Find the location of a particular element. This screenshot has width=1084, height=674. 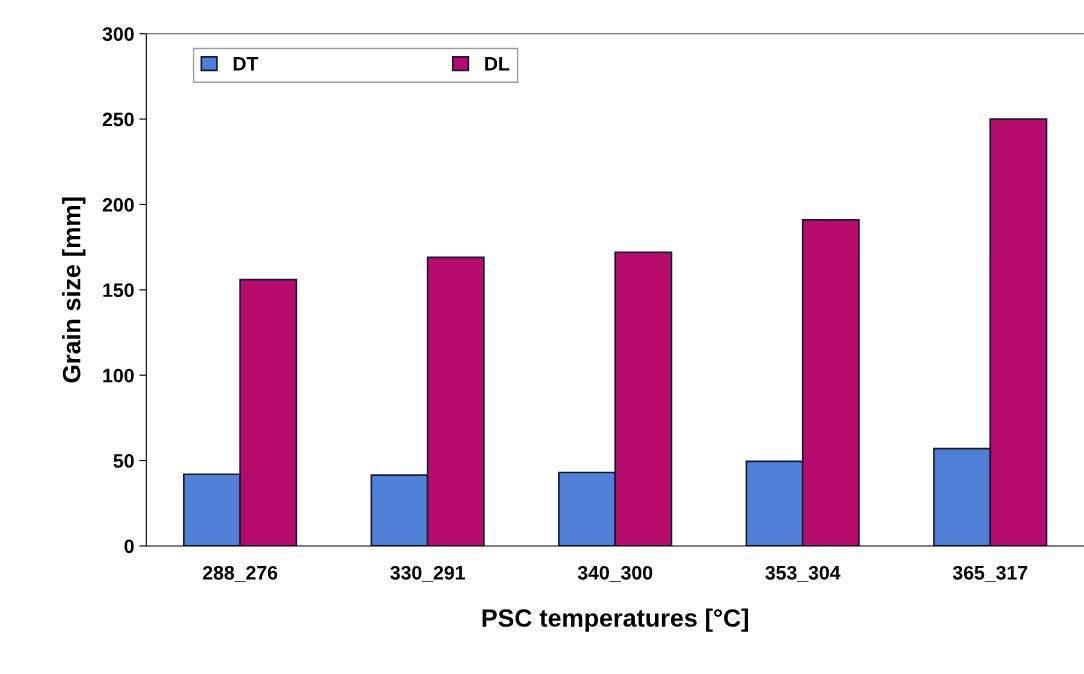

y-tick-label: 100 is located at coordinates (118, 375).